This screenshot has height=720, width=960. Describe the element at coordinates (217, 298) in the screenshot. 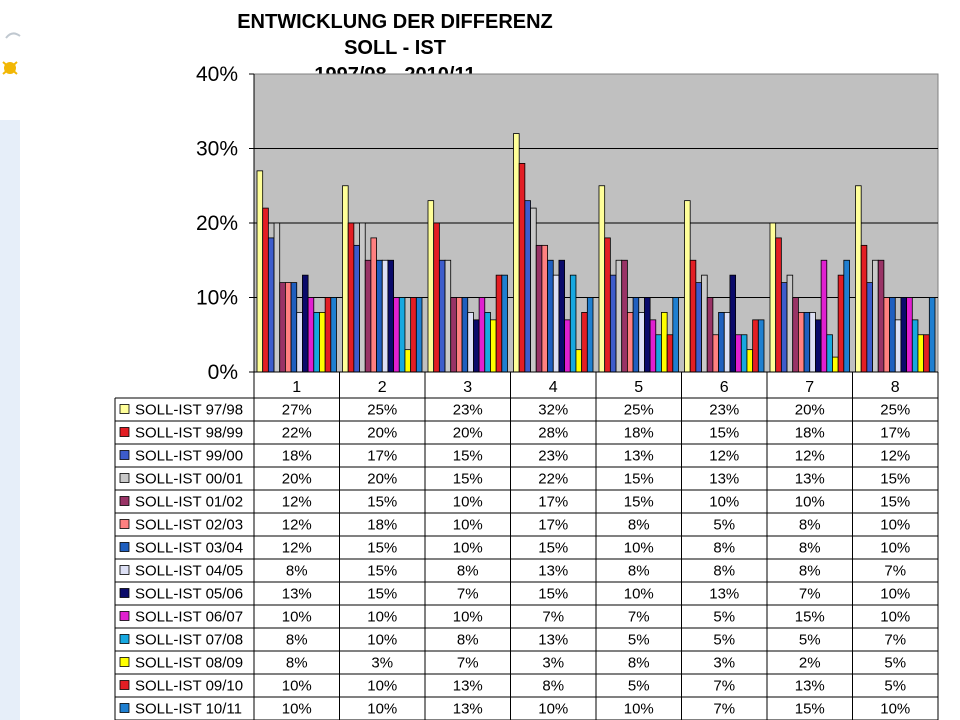

I see `y-tick-label: 10%` at that location.